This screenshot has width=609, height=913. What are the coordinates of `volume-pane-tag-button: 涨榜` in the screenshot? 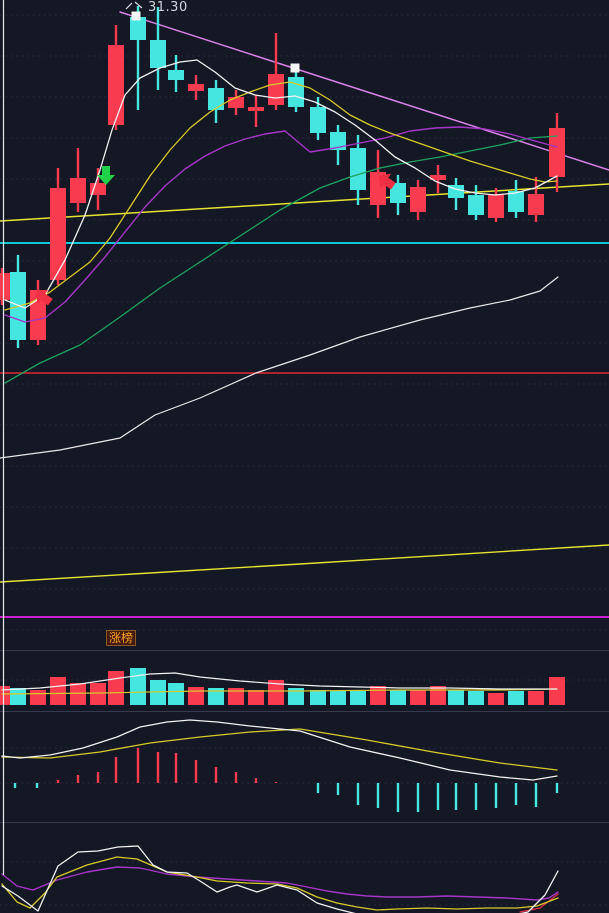 It's located at (121, 638).